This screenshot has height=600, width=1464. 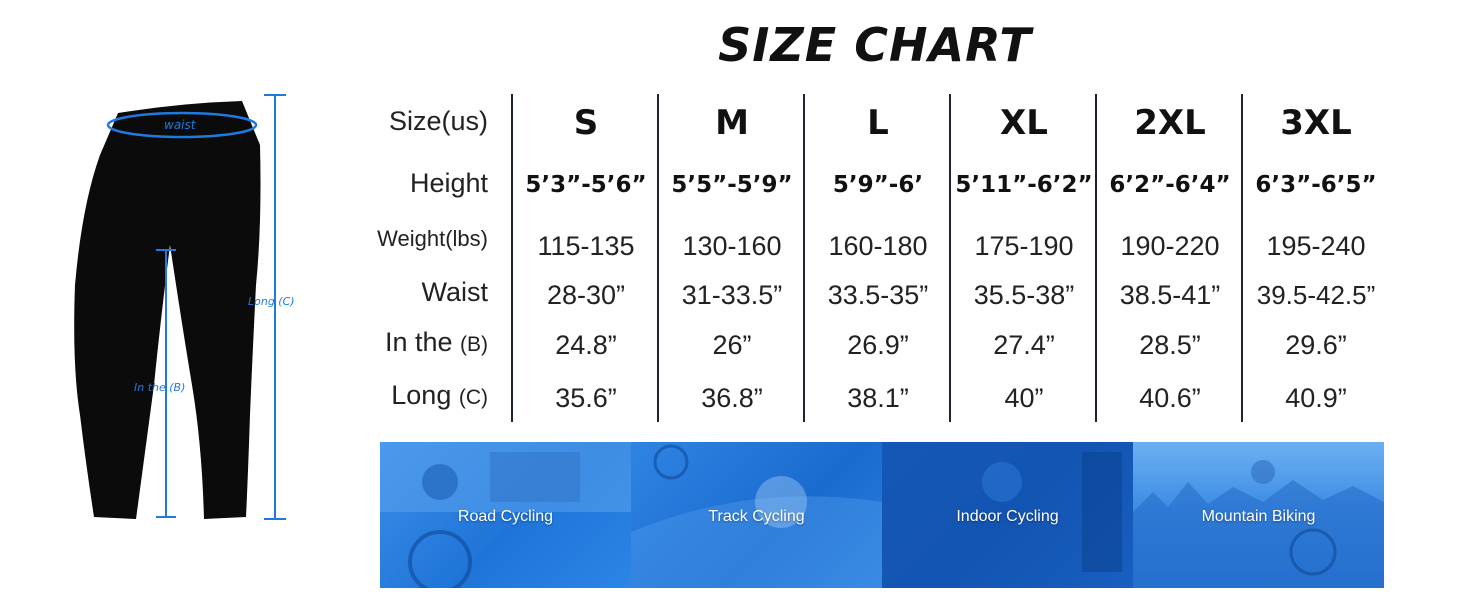 I want to click on long-cell: 36.8”, so click(x=732, y=398).